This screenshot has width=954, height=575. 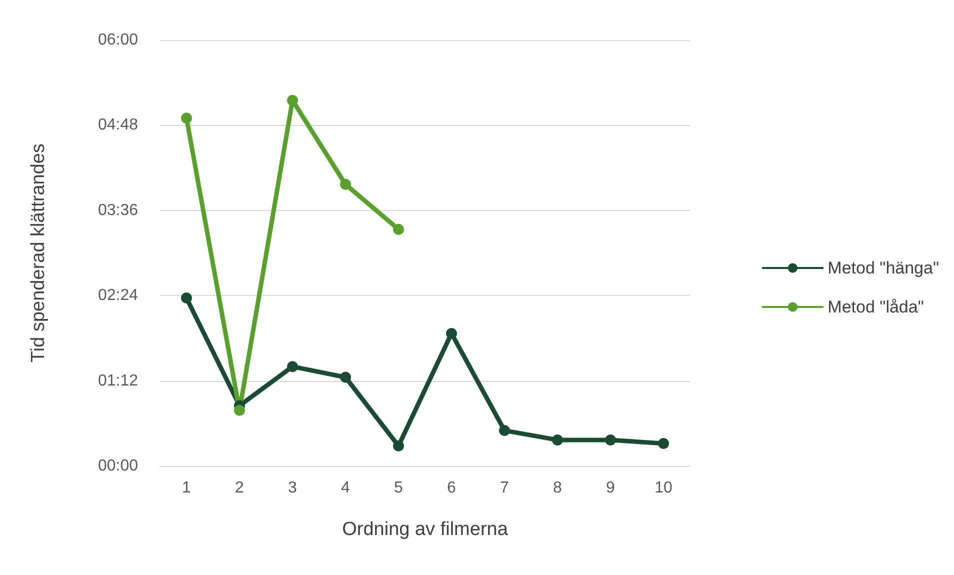 What do you see at coordinates (118, 466) in the screenshot?
I see `y-tick-label: 00:00` at bounding box center [118, 466].